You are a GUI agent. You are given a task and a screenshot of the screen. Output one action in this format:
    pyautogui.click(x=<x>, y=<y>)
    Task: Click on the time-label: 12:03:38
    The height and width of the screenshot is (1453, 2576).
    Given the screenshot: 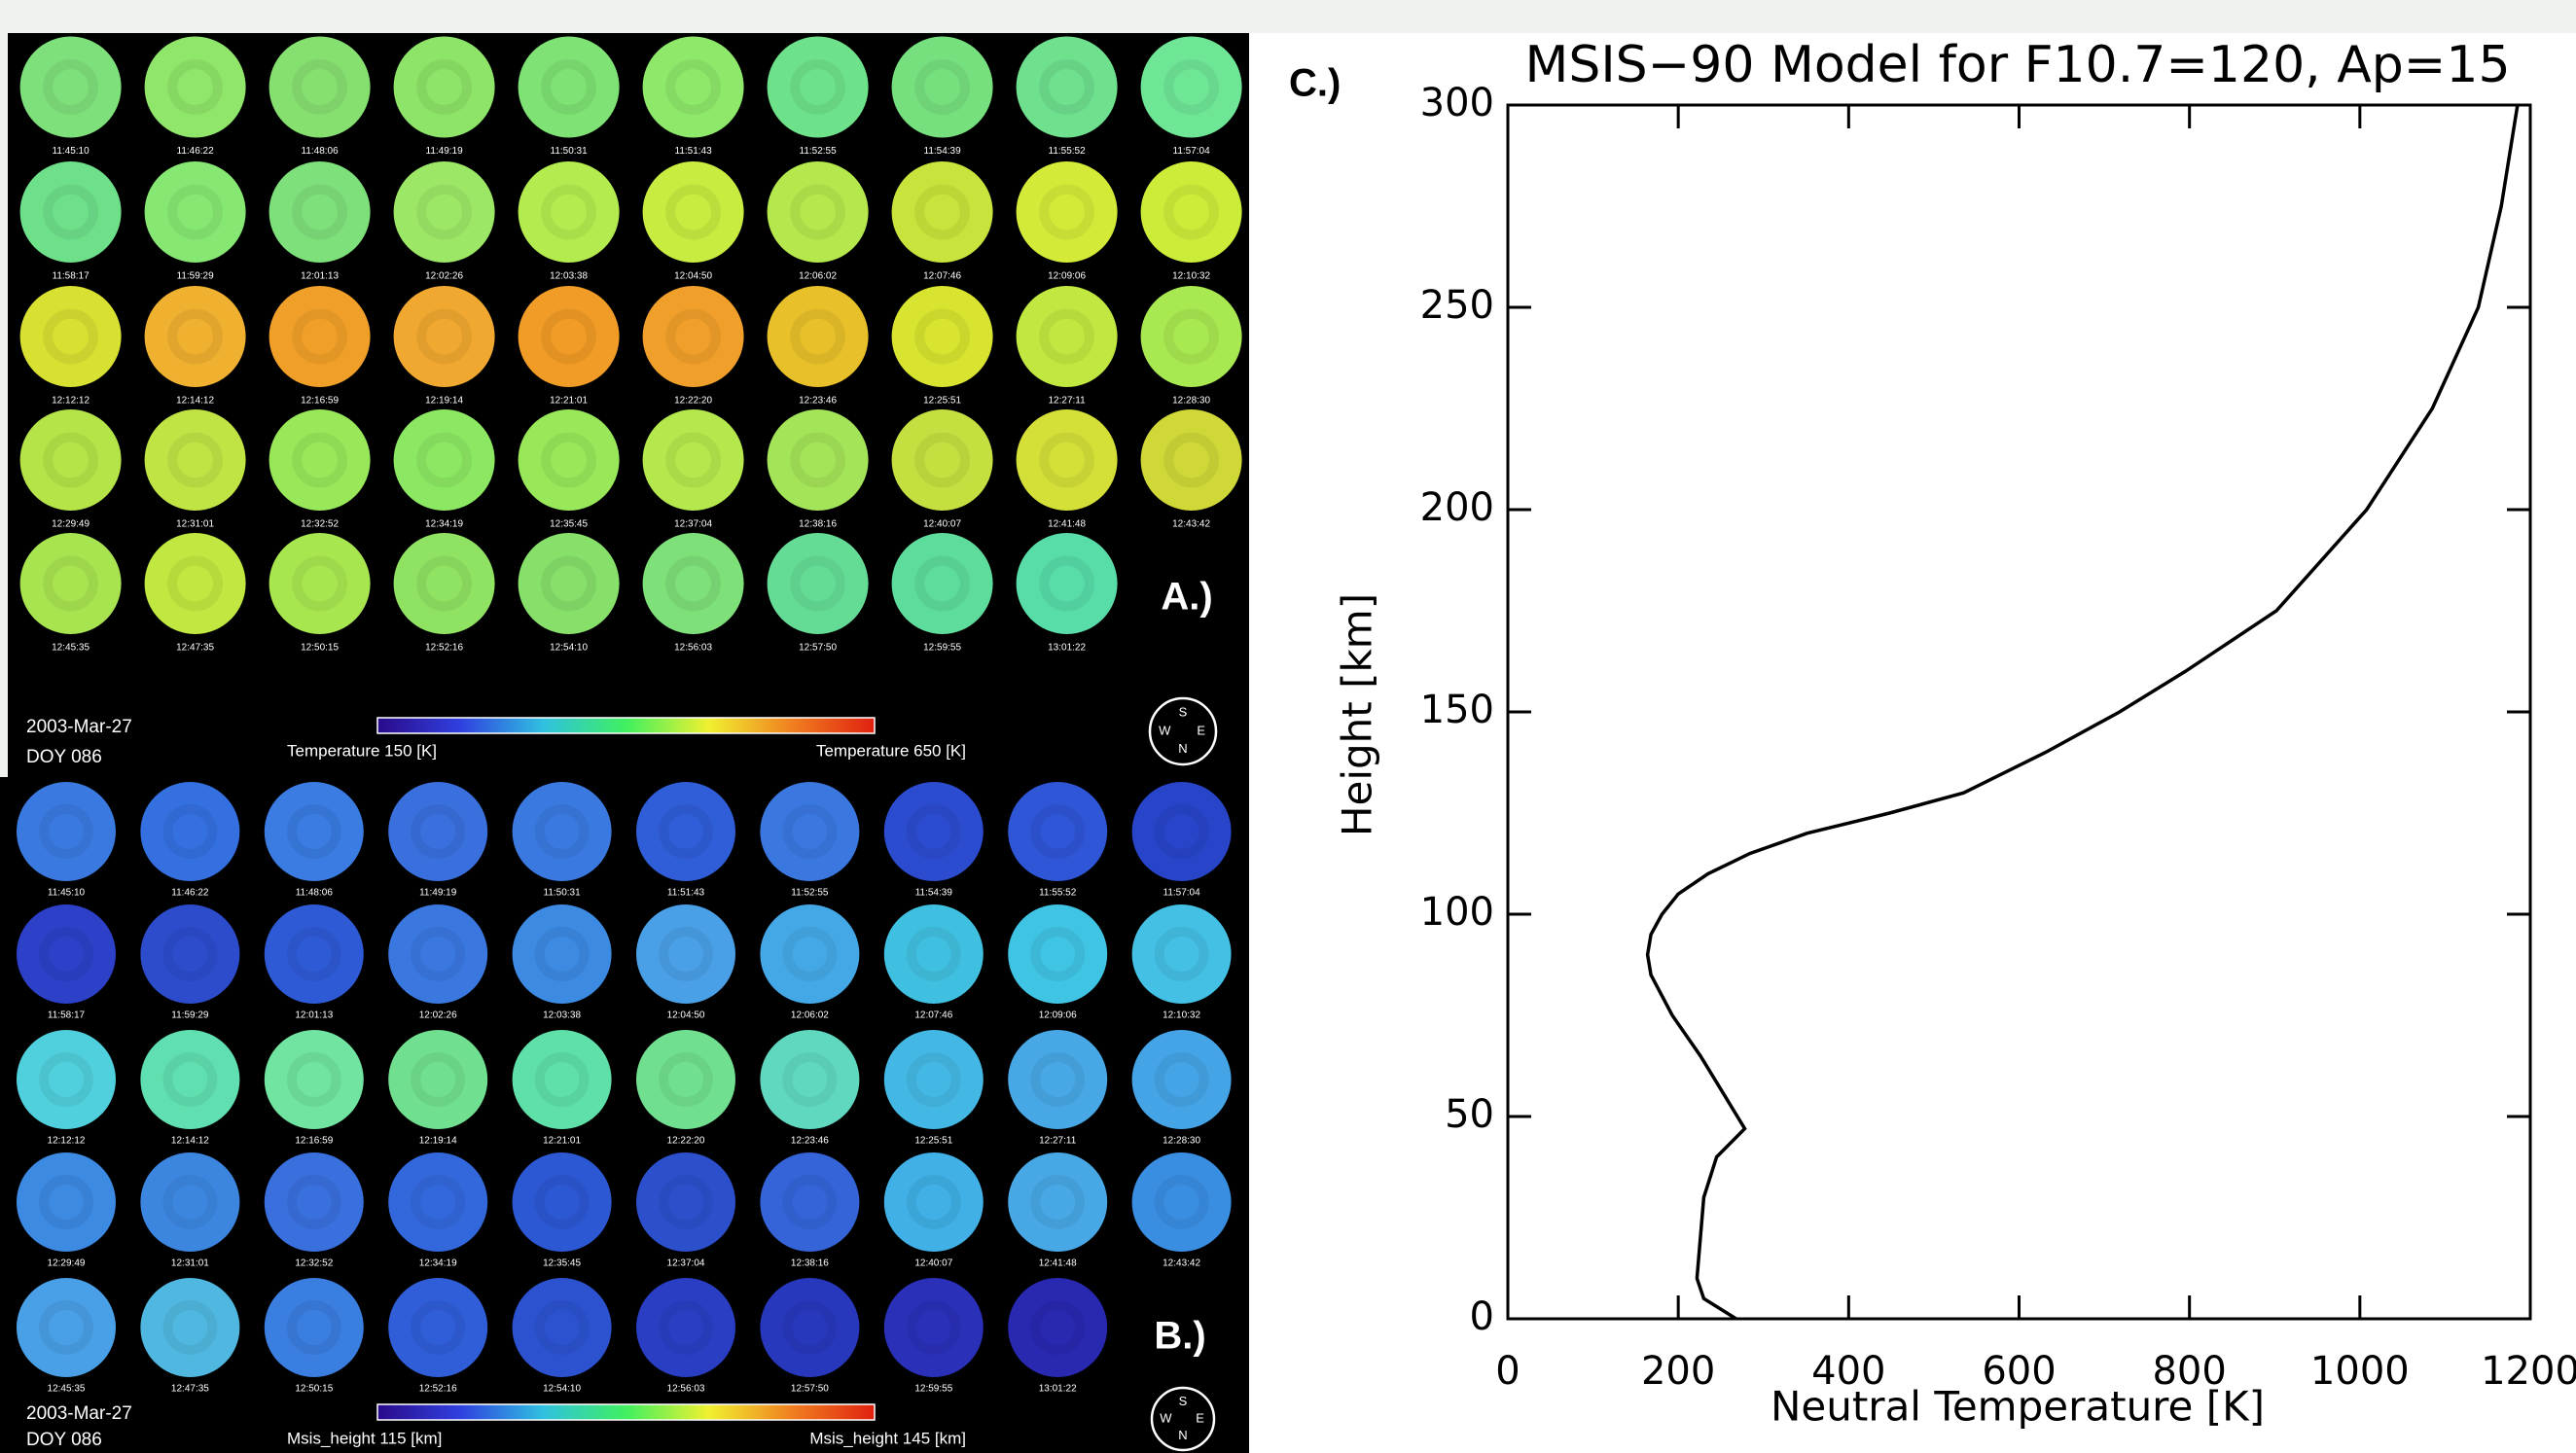 What is the action you would take?
    pyautogui.click(x=569, y=276)
    